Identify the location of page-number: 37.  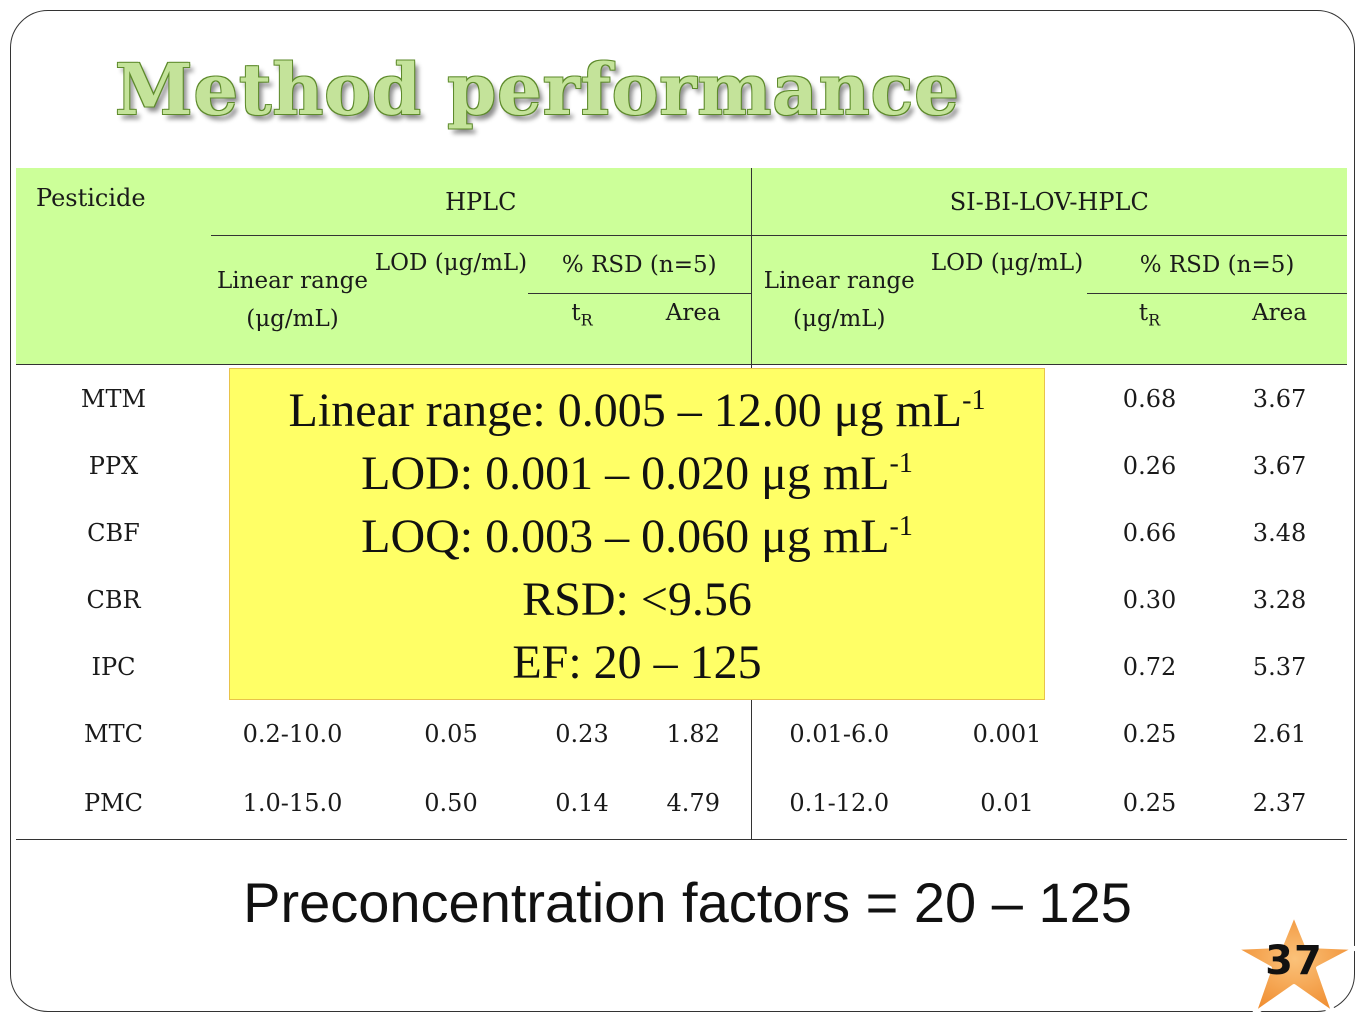
(1294, 961).